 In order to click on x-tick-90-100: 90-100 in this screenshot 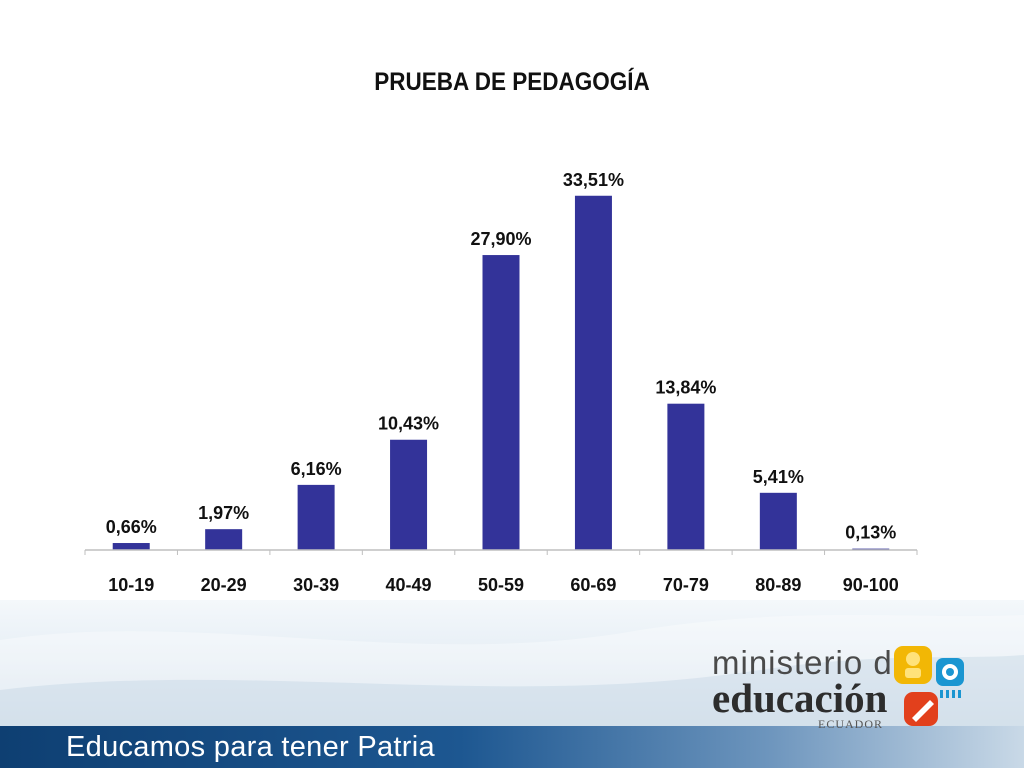, I will do `click(871, 585)`.